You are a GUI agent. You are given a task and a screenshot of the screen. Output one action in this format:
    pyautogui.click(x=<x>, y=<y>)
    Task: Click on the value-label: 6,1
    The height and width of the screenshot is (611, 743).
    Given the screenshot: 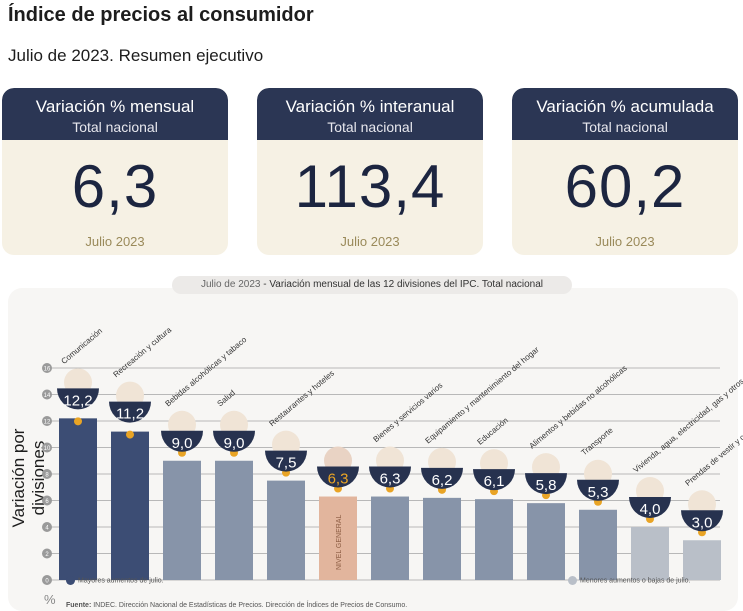 What is the action you would take?
    pyautogui.click(x=494, y=481)
    